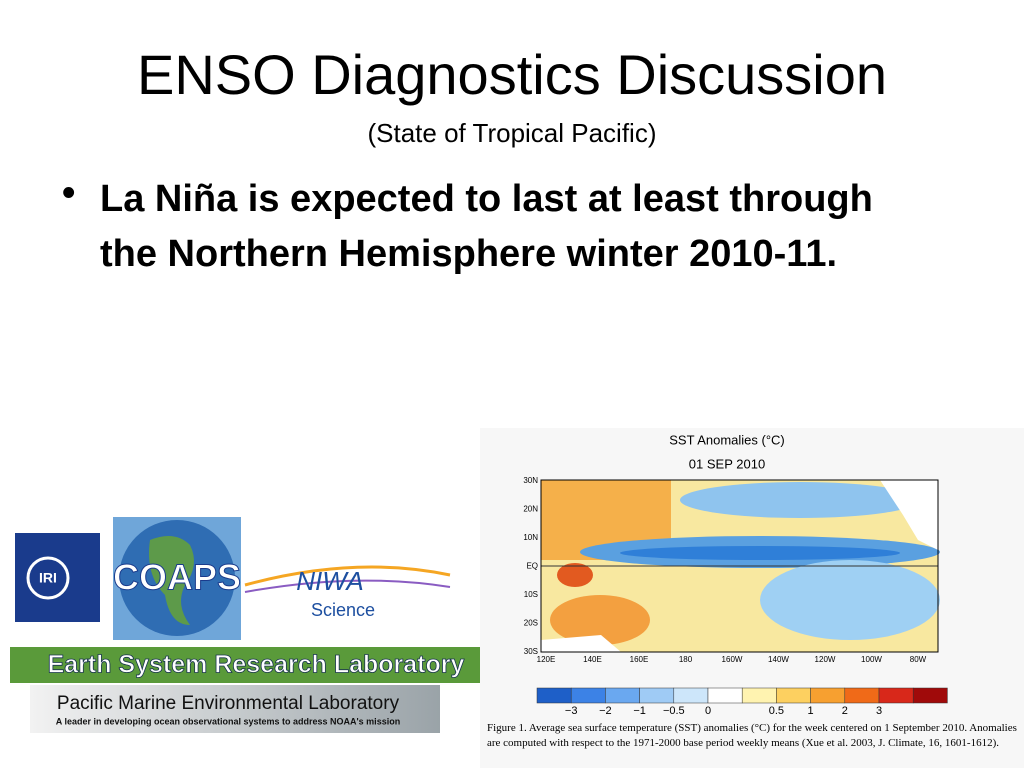  Describe the element at coordinates (727, 439) in the screenshot. I see `figure-title: SST Anomalies (°C)` at that location.